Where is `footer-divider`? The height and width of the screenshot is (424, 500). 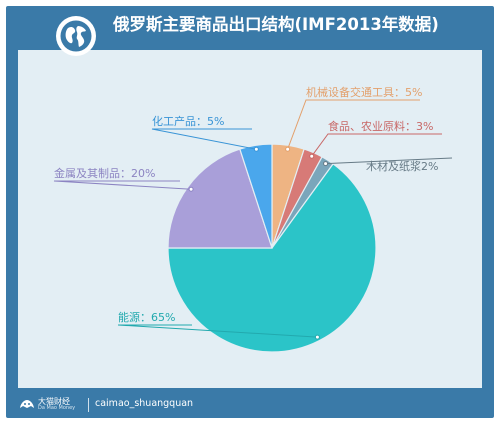
footer-divider is located at coordinates (88, 405).